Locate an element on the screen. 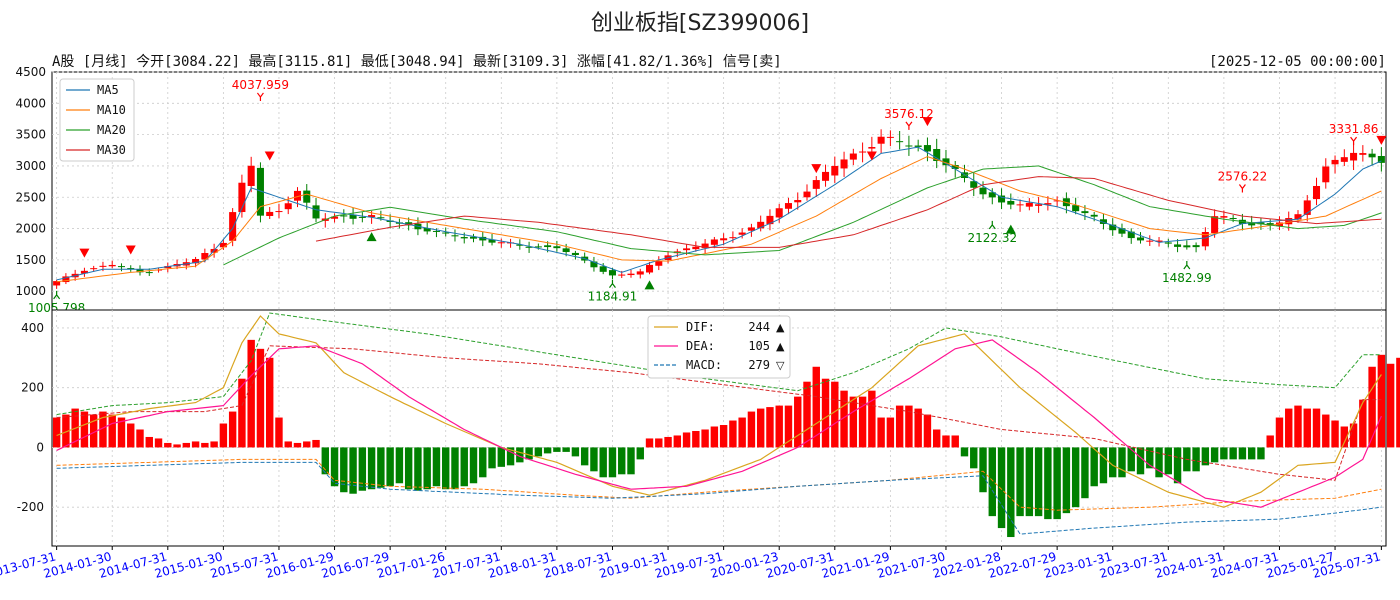  macd-legend-frame is located at coordinates (719, 347).